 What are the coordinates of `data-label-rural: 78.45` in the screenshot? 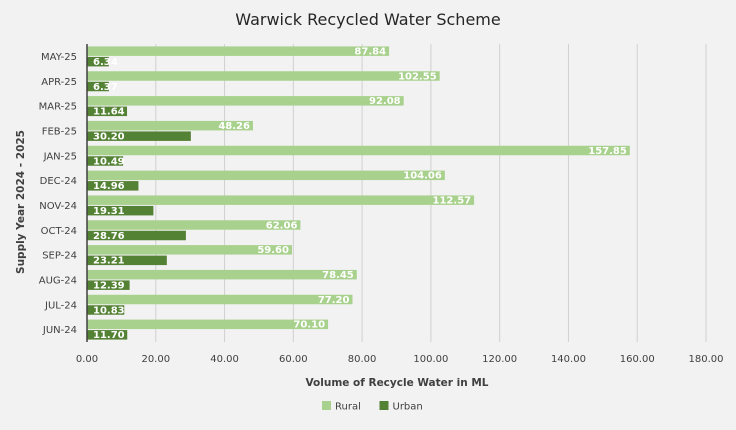 It's located at (338, 275).